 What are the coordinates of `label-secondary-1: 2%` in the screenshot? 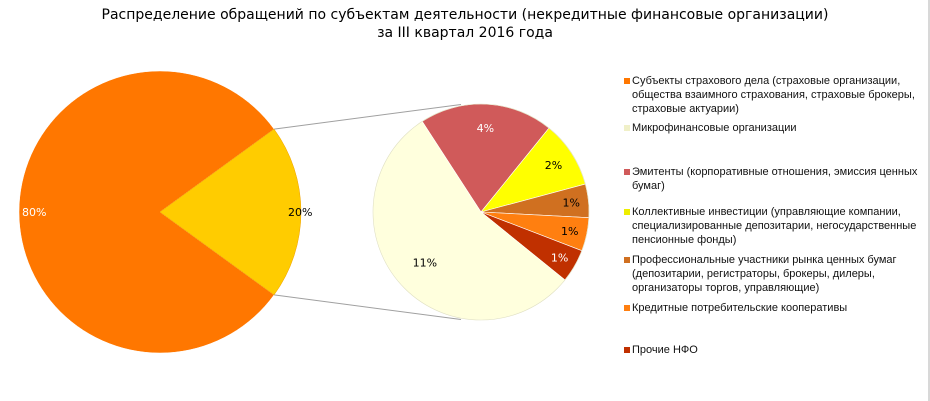 It's located at (553, 165).